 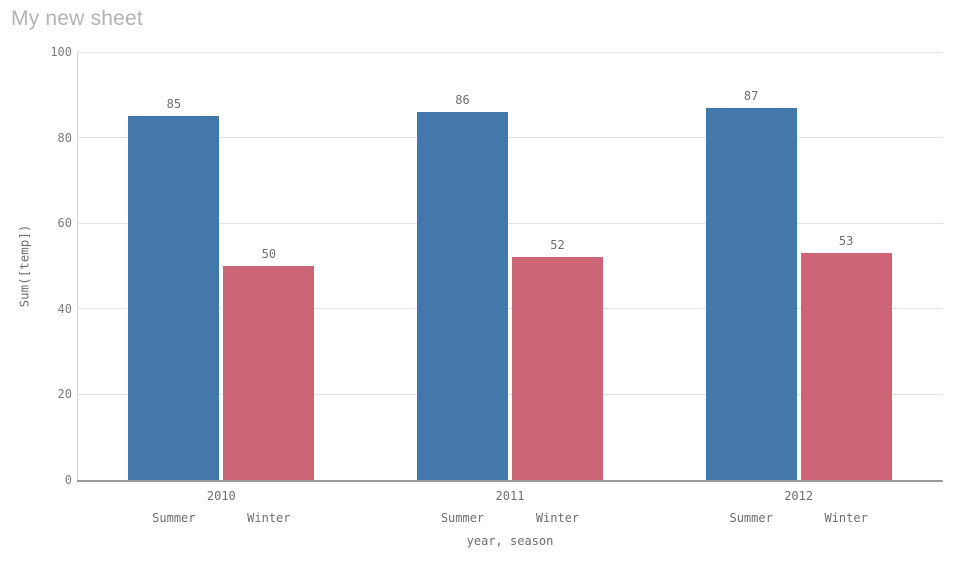 What do you see at coordinates (221, 496) in the screenshot?
I see `x-tick-year-2010: 2010` at bounding box center [221, 496].